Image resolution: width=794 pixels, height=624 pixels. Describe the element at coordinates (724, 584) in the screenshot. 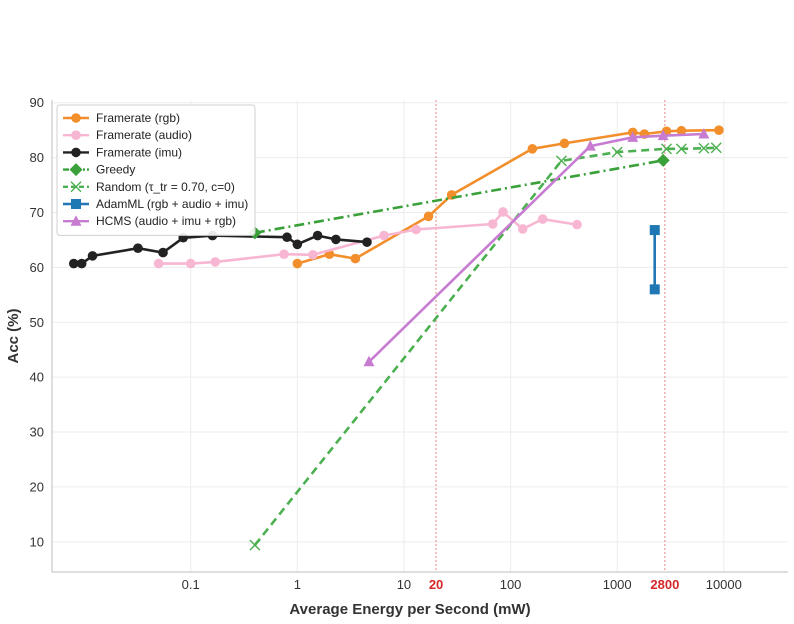

I see `x-tick-label: 10000` at that location.